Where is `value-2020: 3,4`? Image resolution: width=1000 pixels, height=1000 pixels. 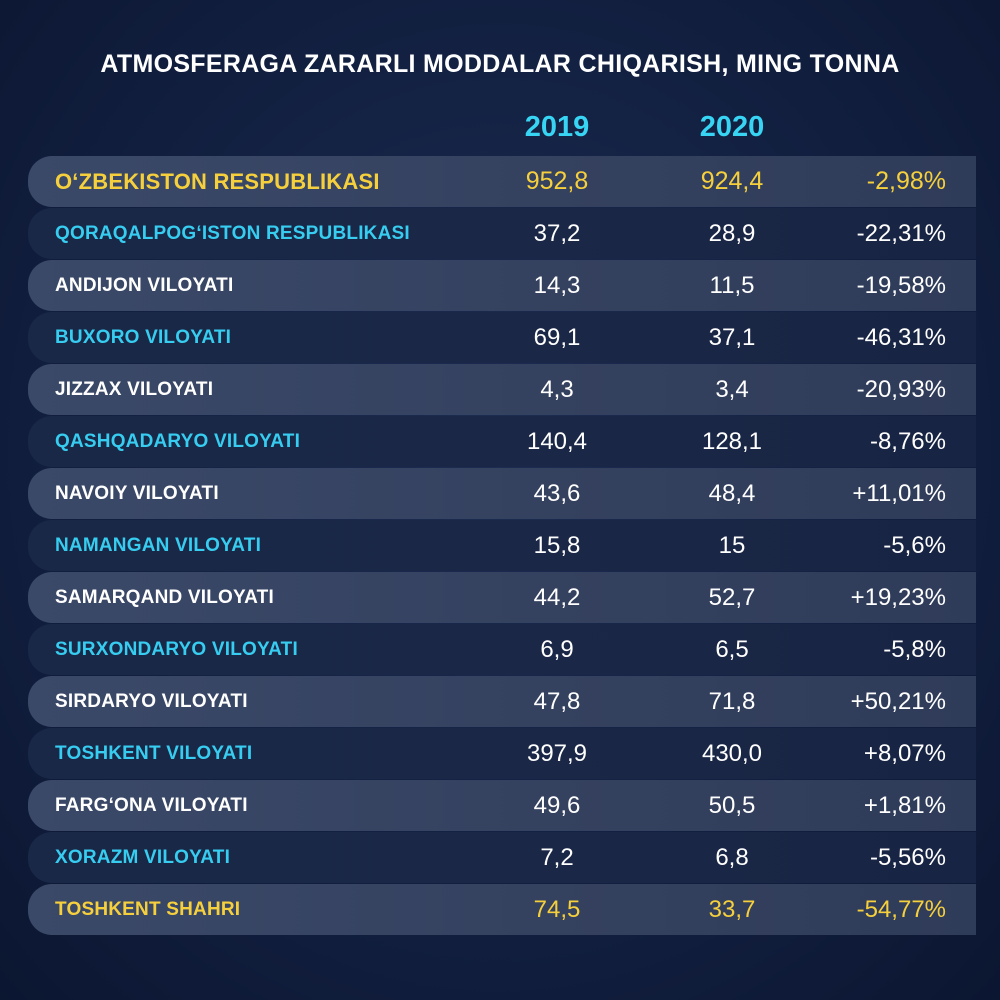
value-2020: 3,4 is located at coordinates (732, 389).